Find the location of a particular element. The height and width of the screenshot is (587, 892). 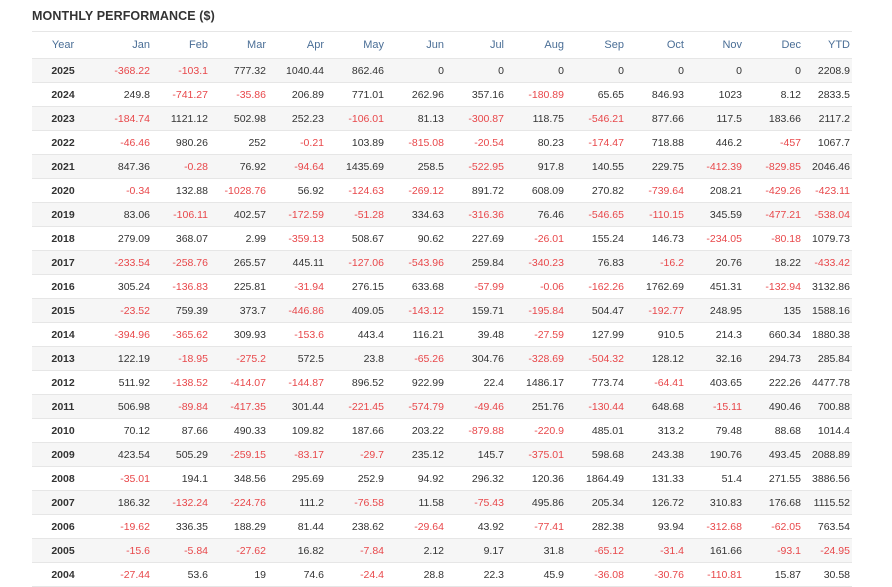

column-header-ytd: YTD is located at coordinates (827, 45).